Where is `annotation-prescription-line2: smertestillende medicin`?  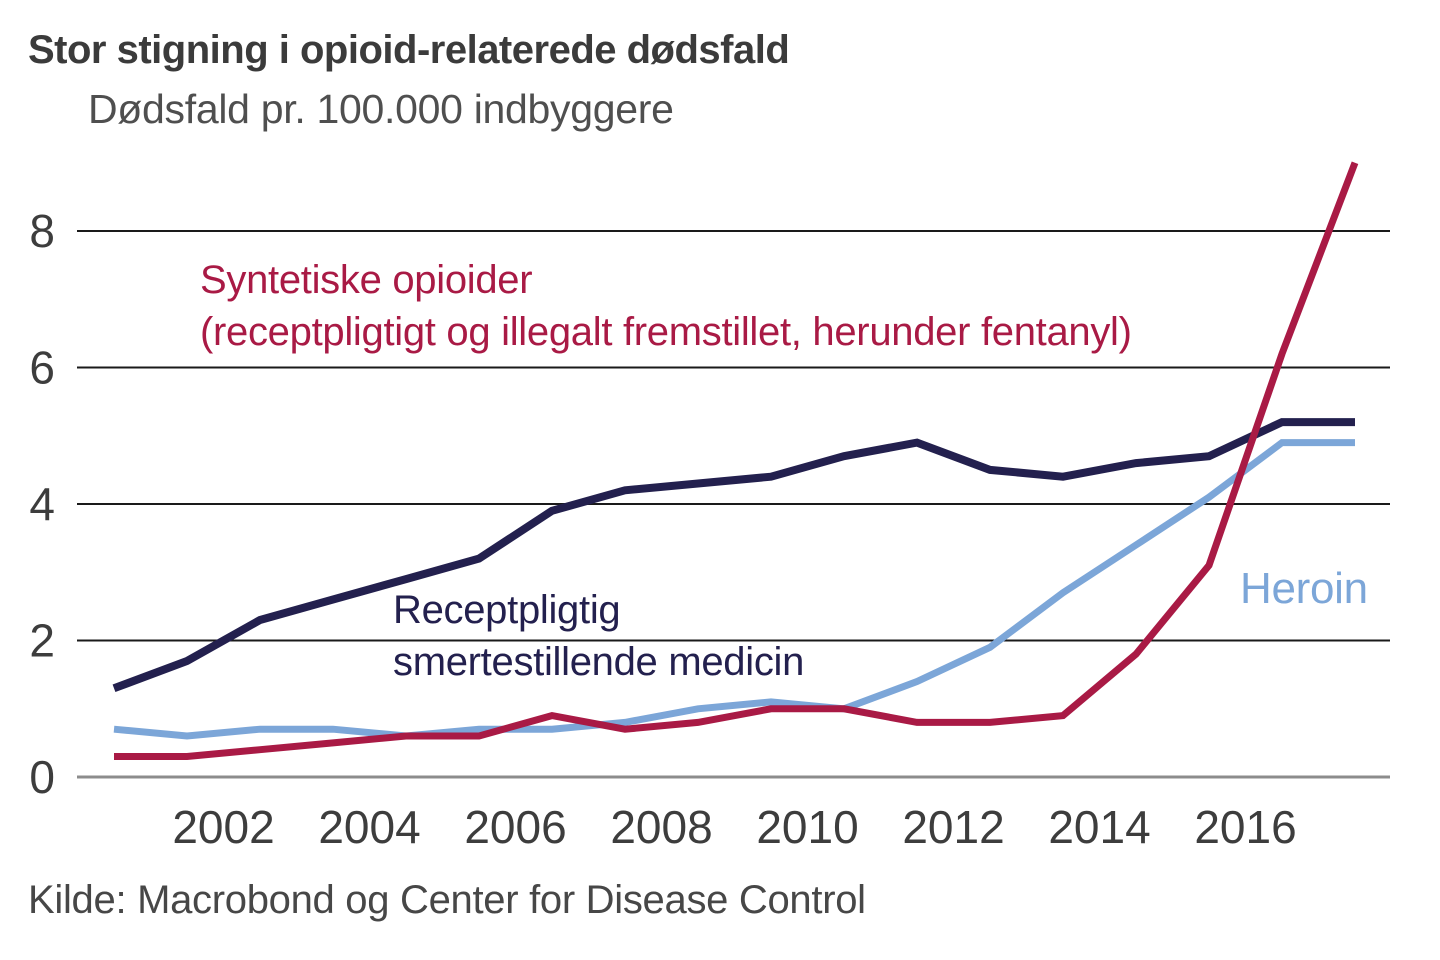 annotation-prescription-line2: smertestillende medicin is located at coordinates (599, 662).